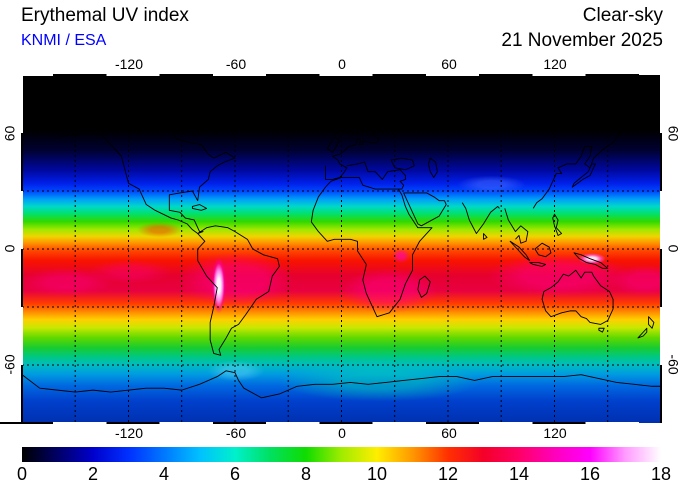 This screenshot has width=688, height=490. Describe the element at coordinates (129, 64) in the screenshot. I see `lon-tick-label-top: -120` at that location.